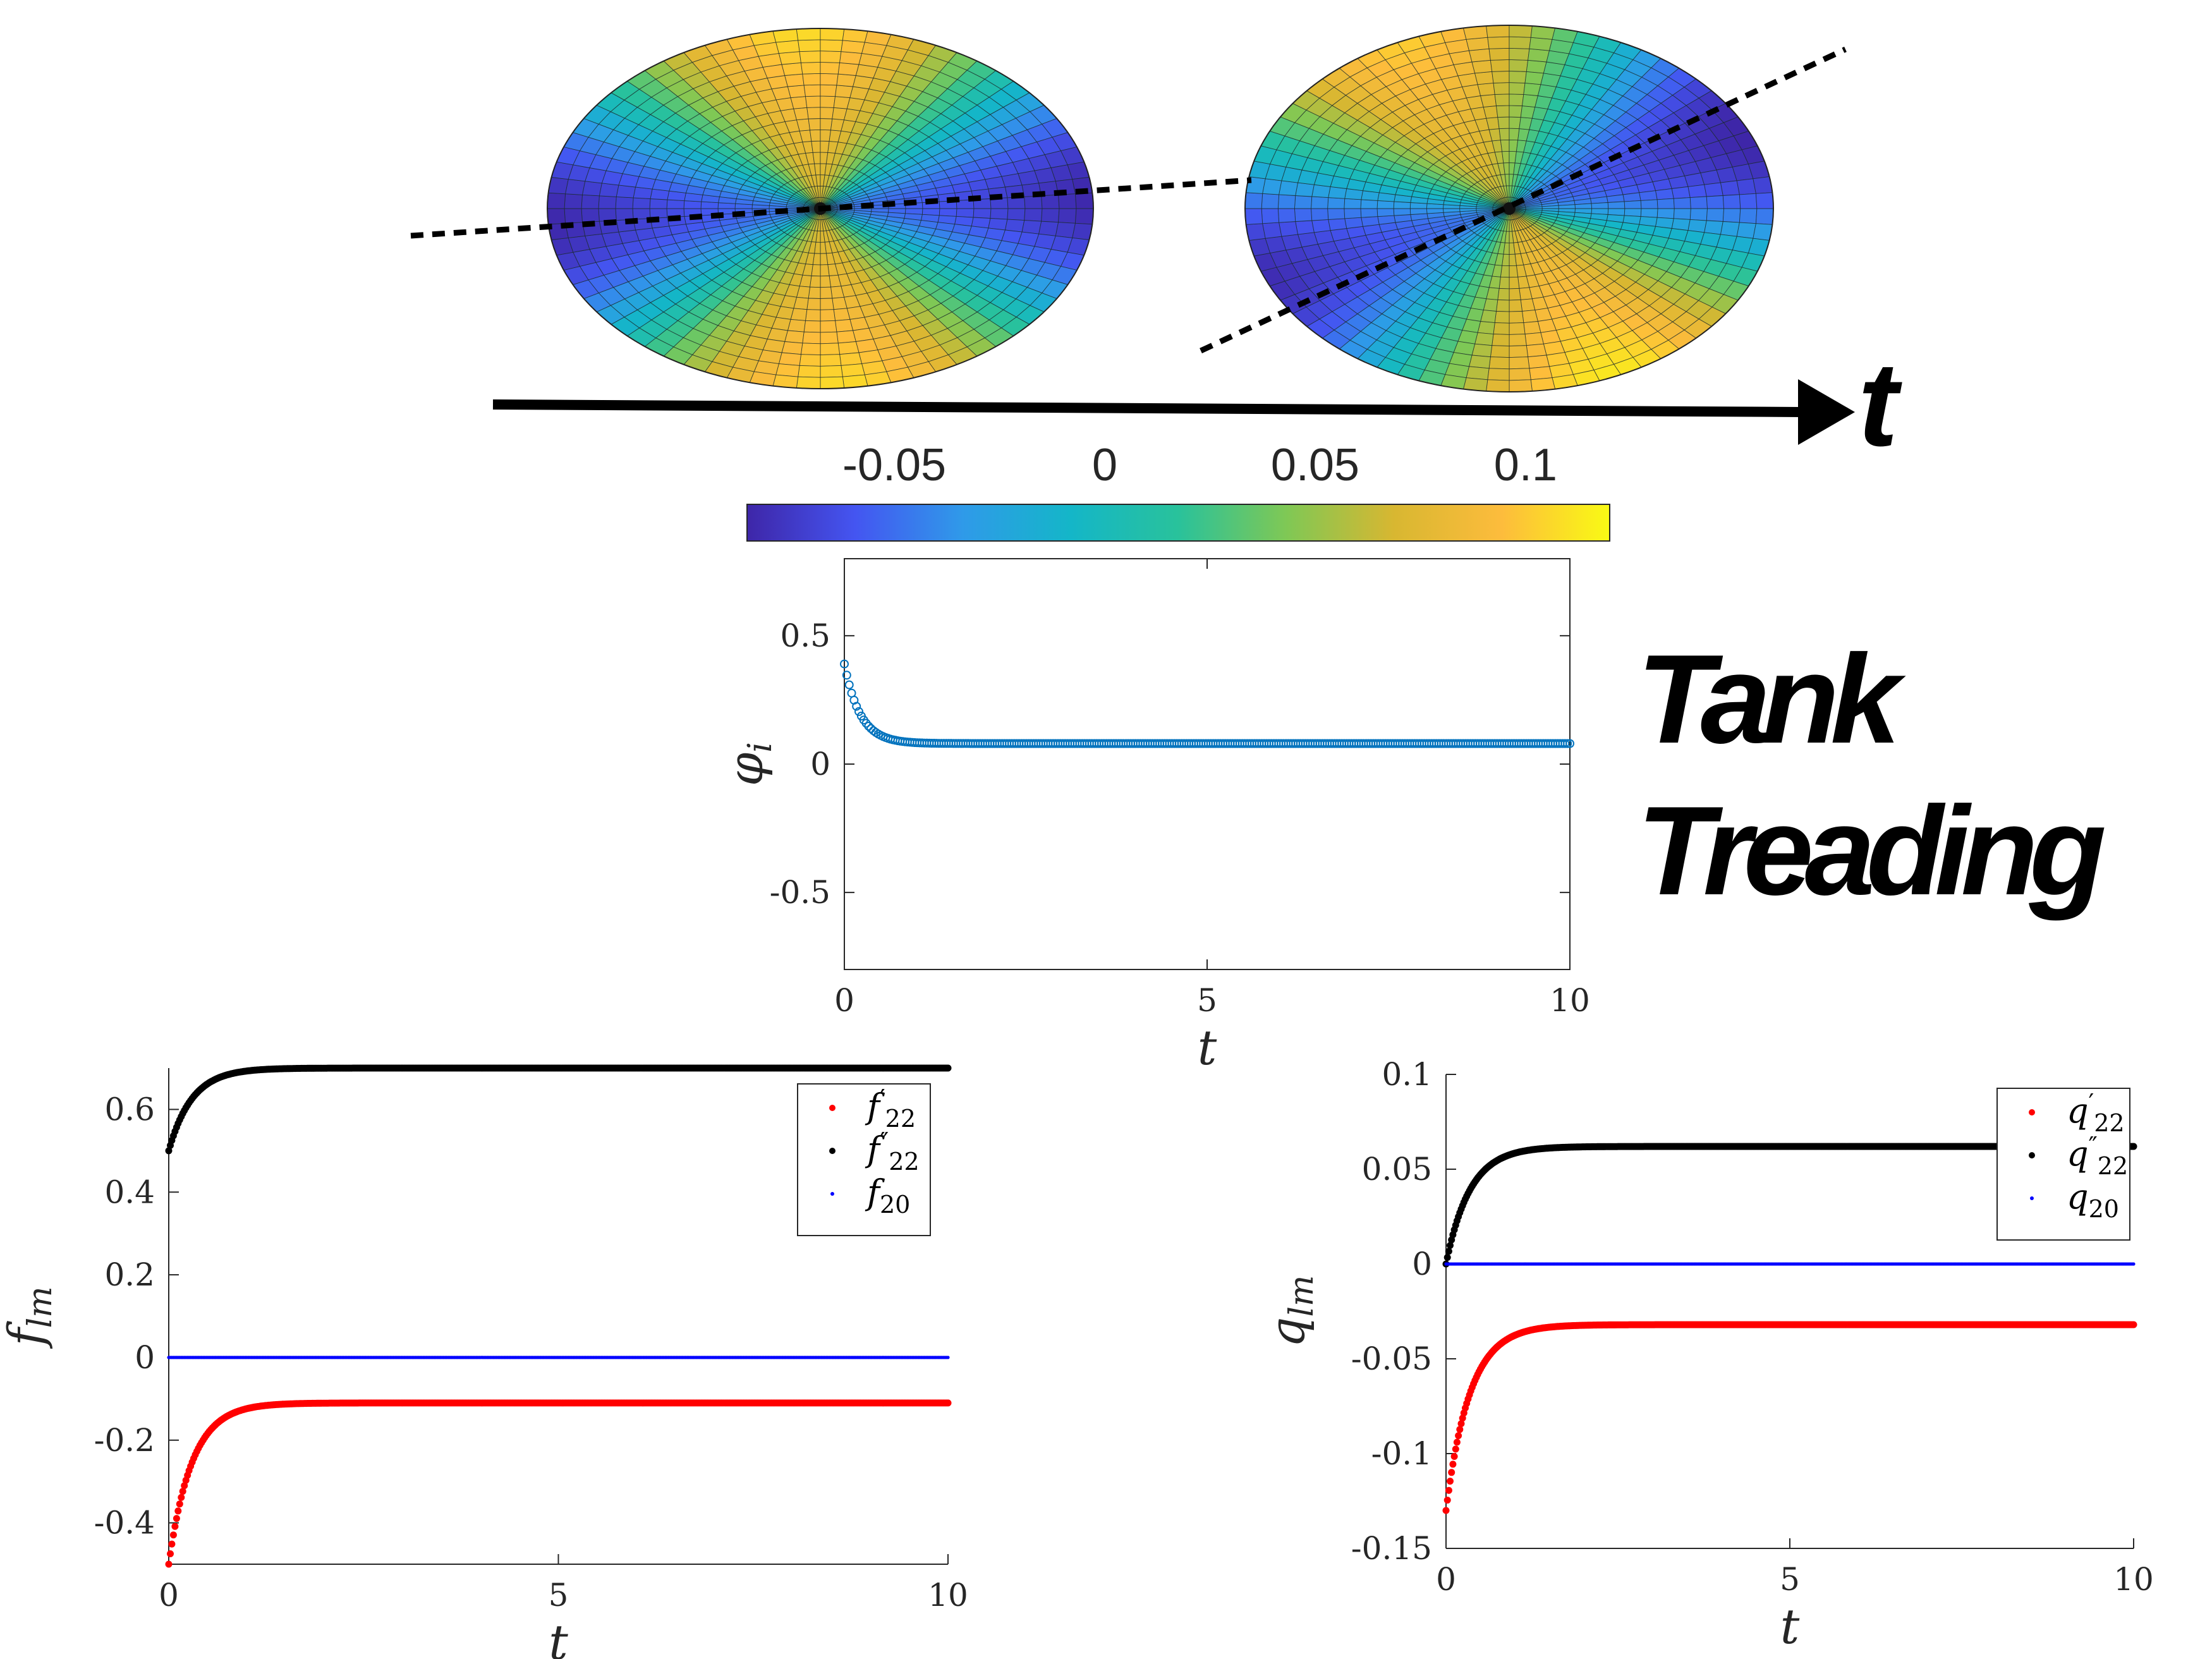 Image resolution: width=2212 pixels, height=1659 pixels. What do you see at coordinates (1871, 851) in the screenshot?
I see `figure-title-line2: Treading` at bounding box center [1871, 851].